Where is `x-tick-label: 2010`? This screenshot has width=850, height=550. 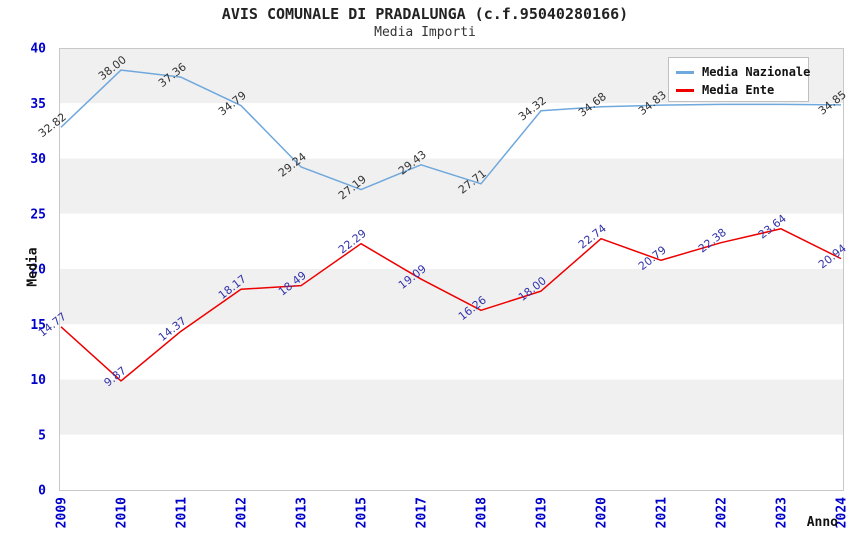
x-tick-label: 2010 is located at coordinates (122, 512).